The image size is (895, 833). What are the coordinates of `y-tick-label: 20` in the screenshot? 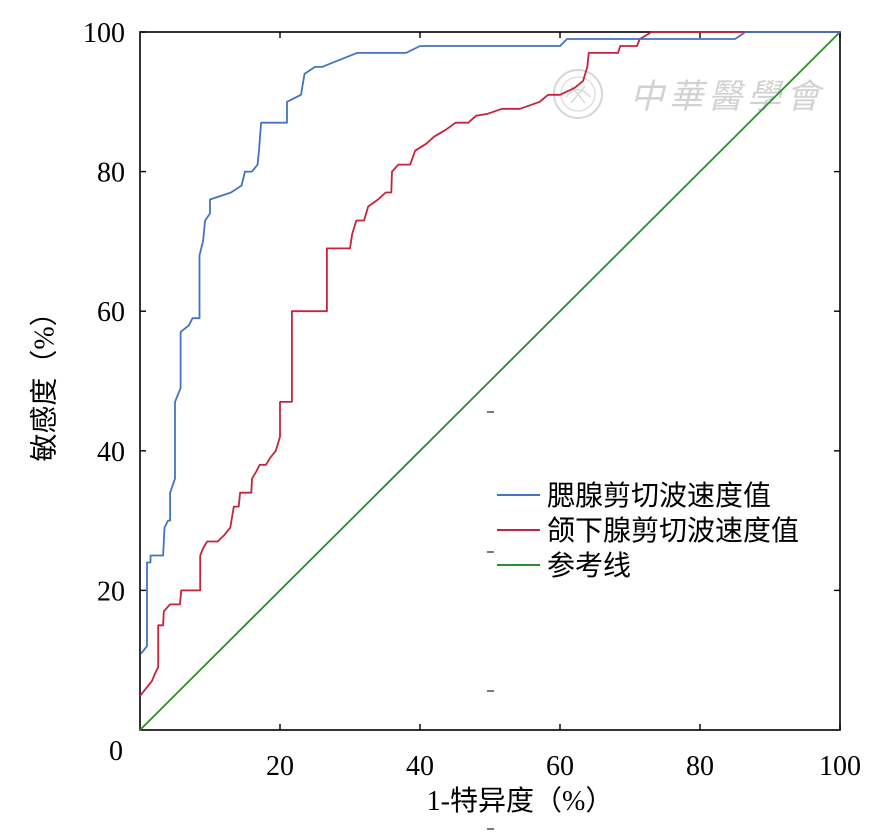 It's located at (111, 591).